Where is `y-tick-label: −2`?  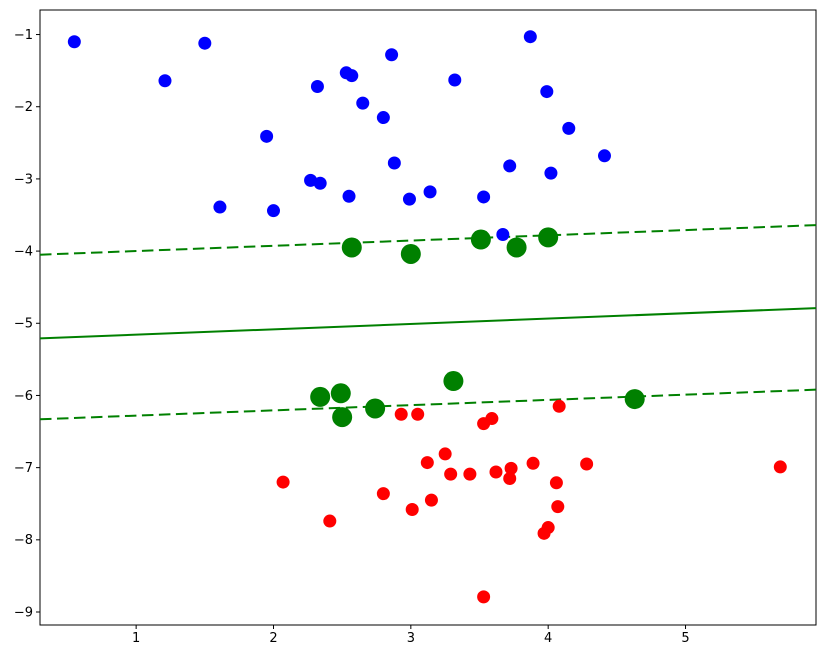
y-tick-label: −2 is located at coordinates (23, 107).